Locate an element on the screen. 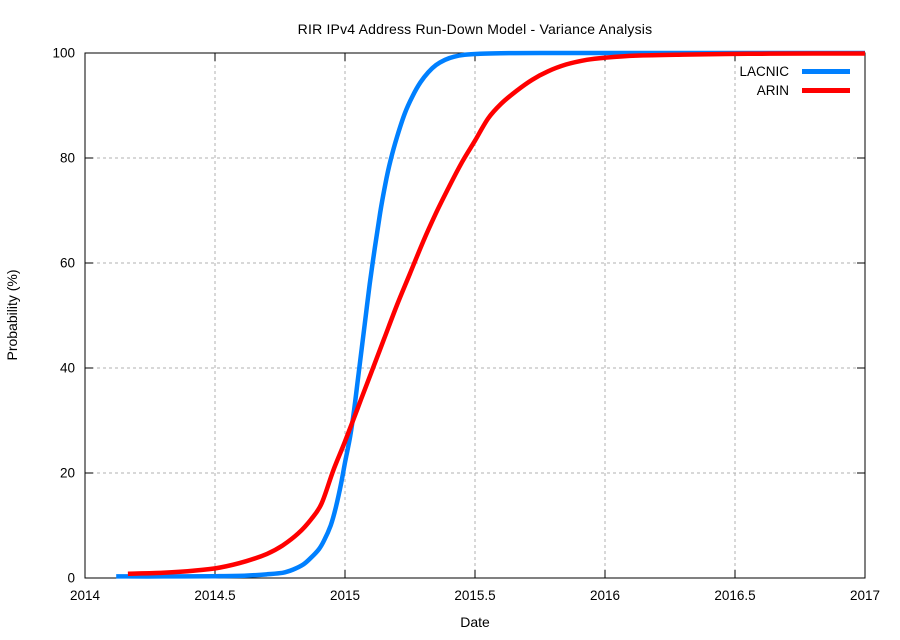  y-axis-title: Probability (%) is located at coordinates (12, 315).